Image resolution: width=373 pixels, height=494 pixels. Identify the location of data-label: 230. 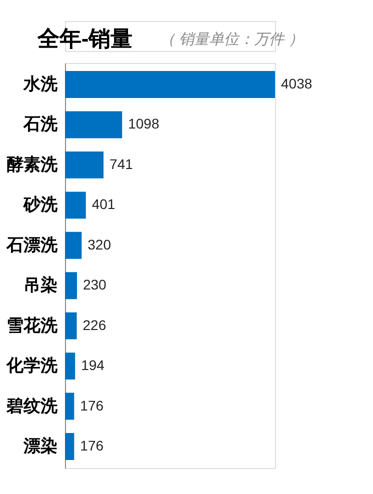
(94, 284).